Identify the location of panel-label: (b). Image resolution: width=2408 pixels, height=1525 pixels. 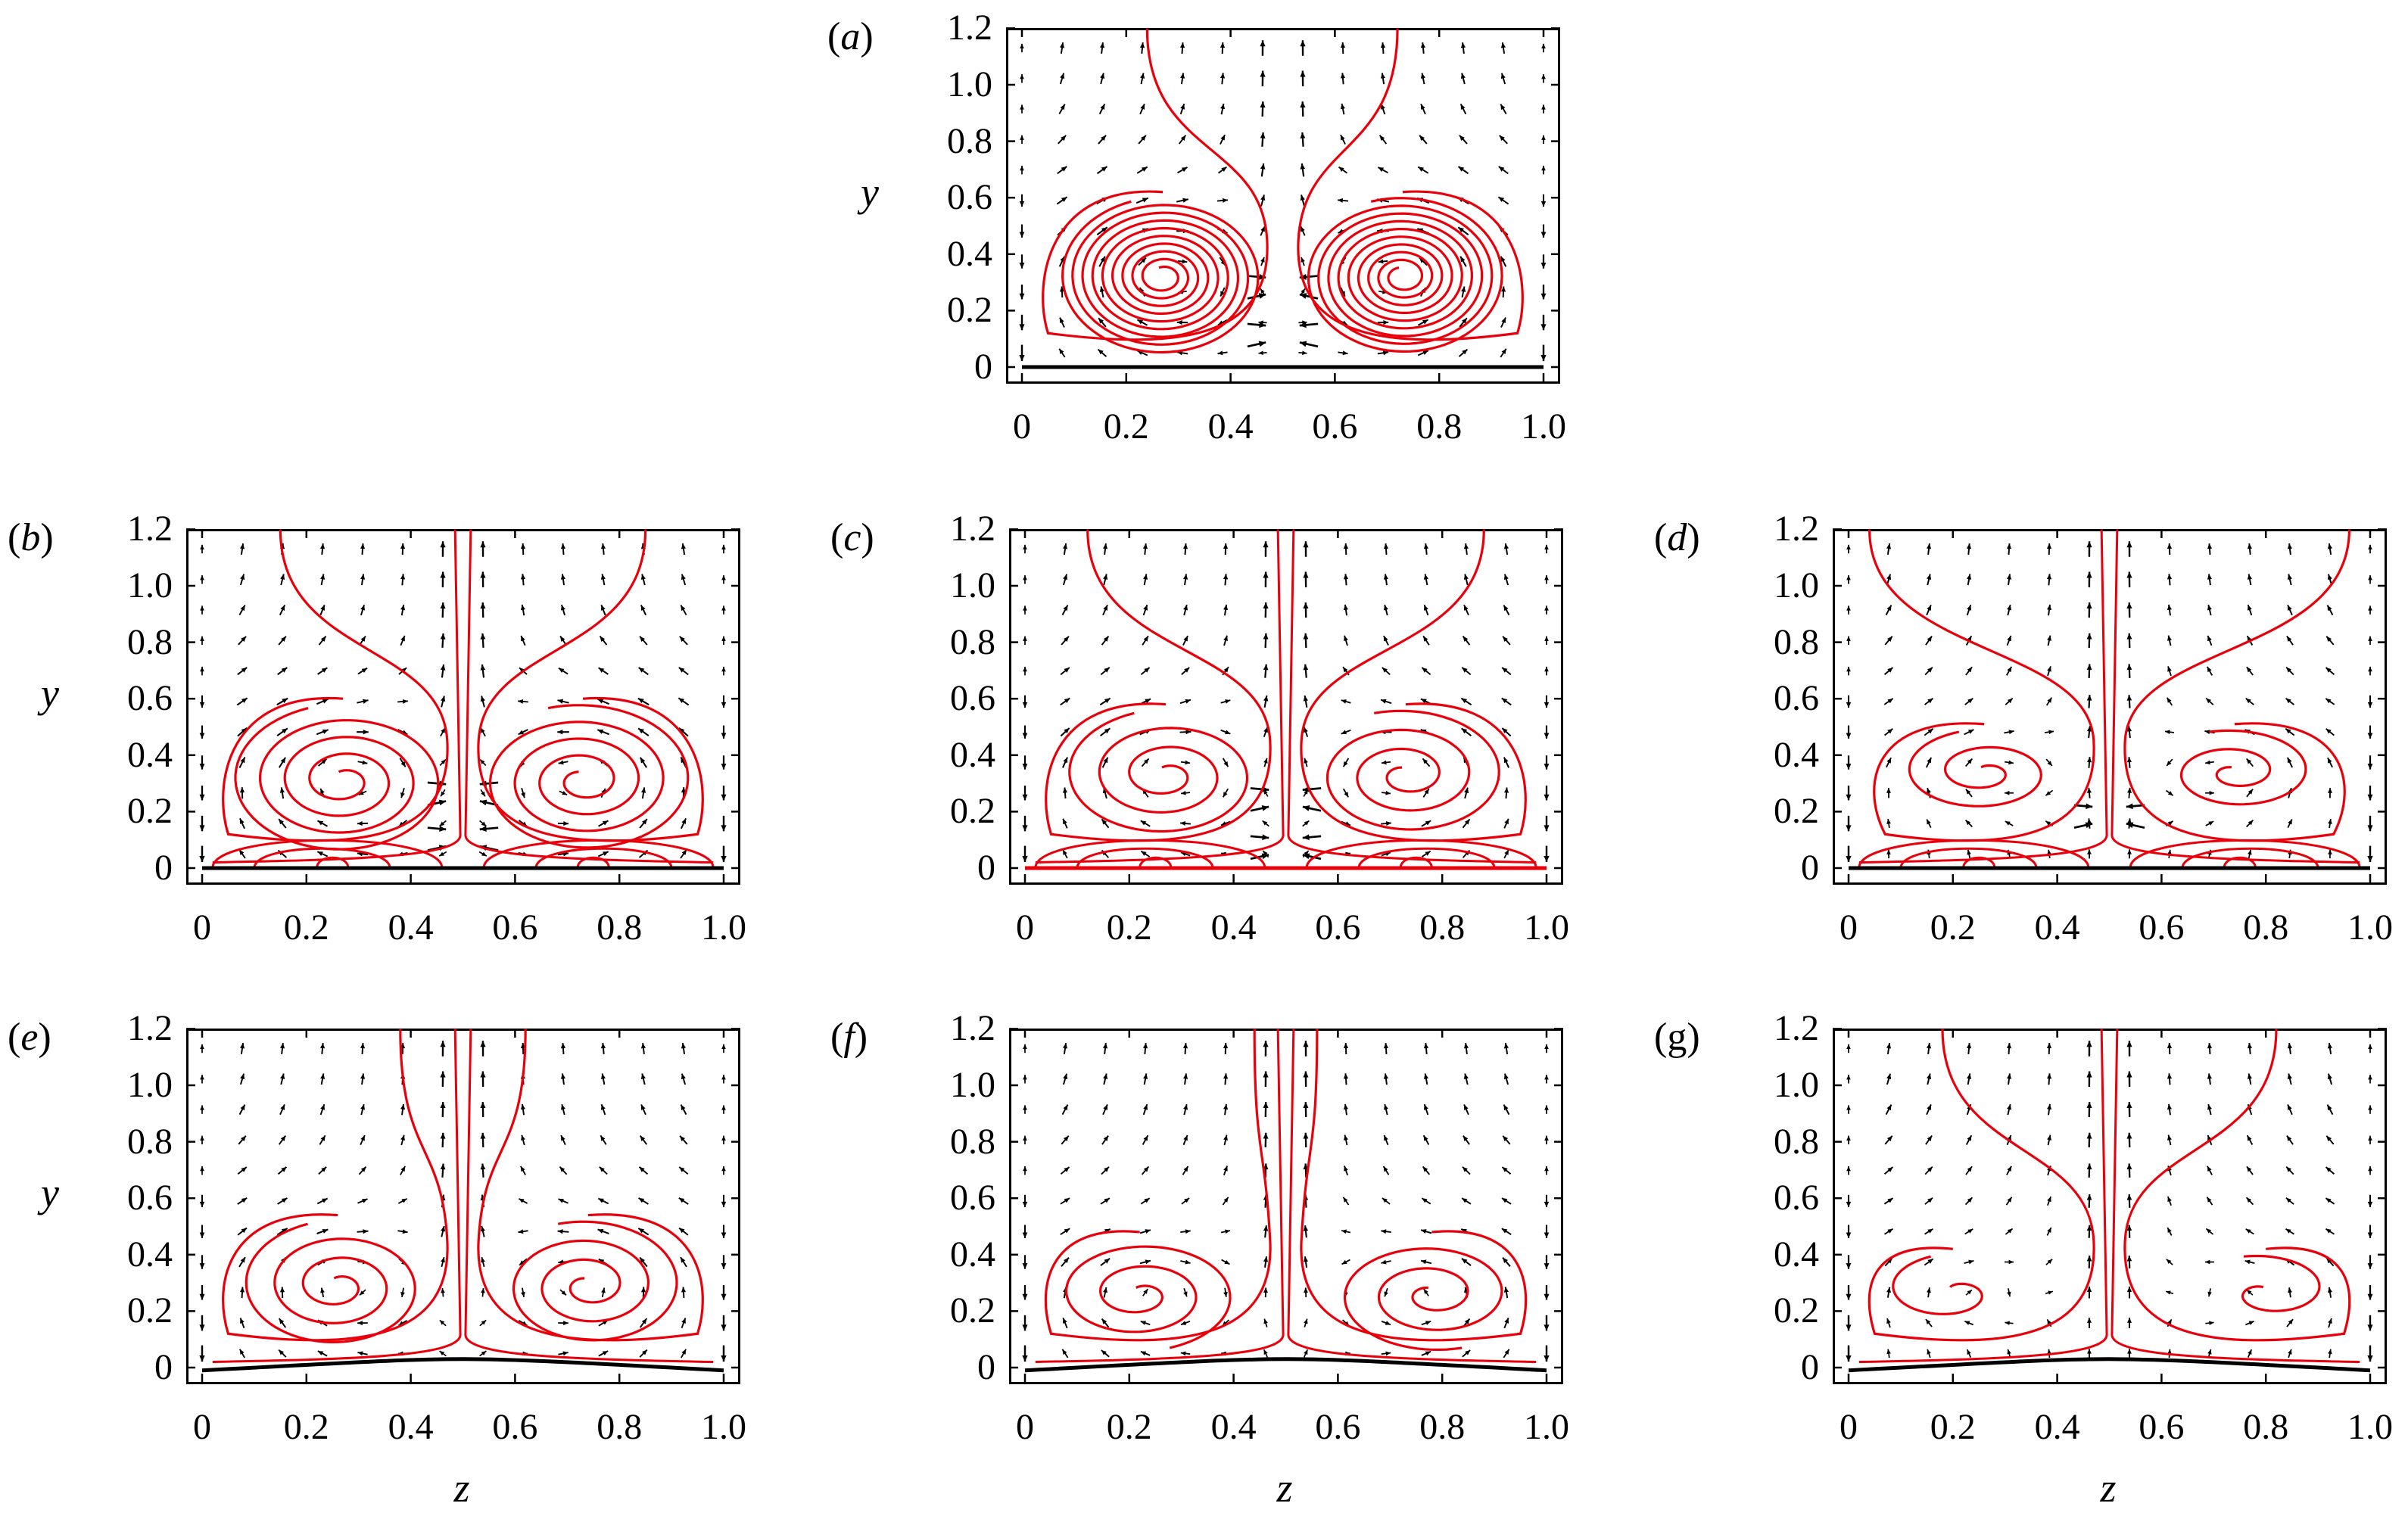
(31, 537).